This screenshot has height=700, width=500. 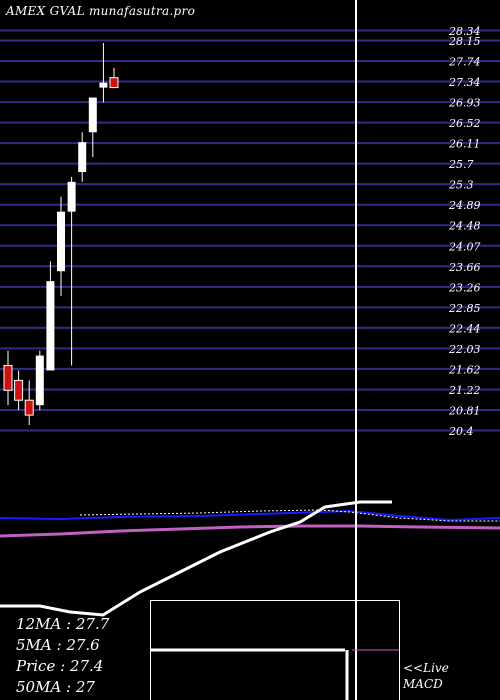 I want to click on y-tick-label: 21.62, so click(x=464, y=369).